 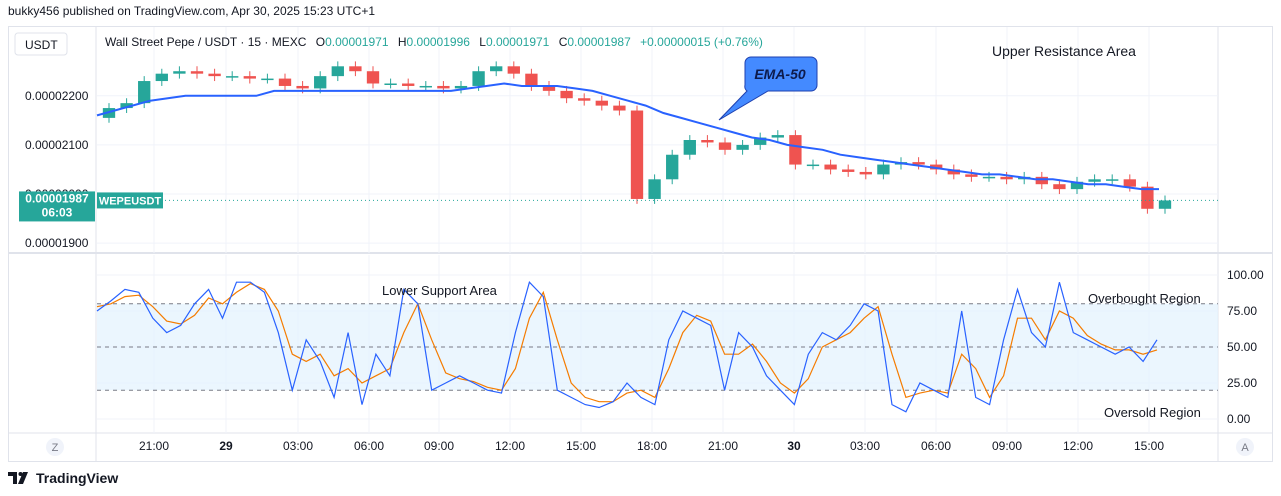 I want to click on overbought-label: Overbought Region, so click(x=1144, y=298).